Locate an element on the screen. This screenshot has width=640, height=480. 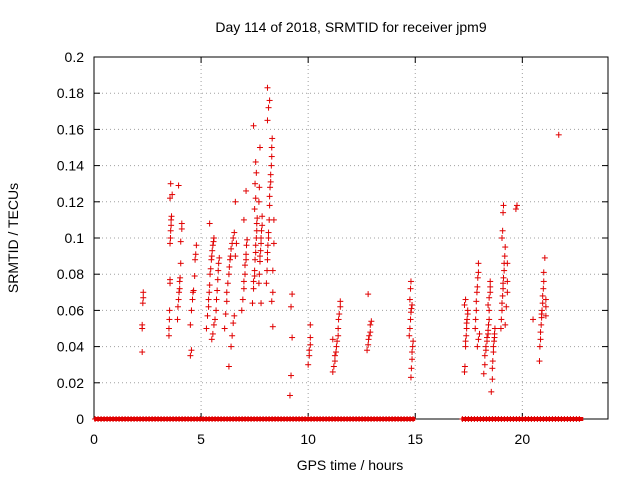
x-tick-label: 15 is located at coordinates (415, 439).